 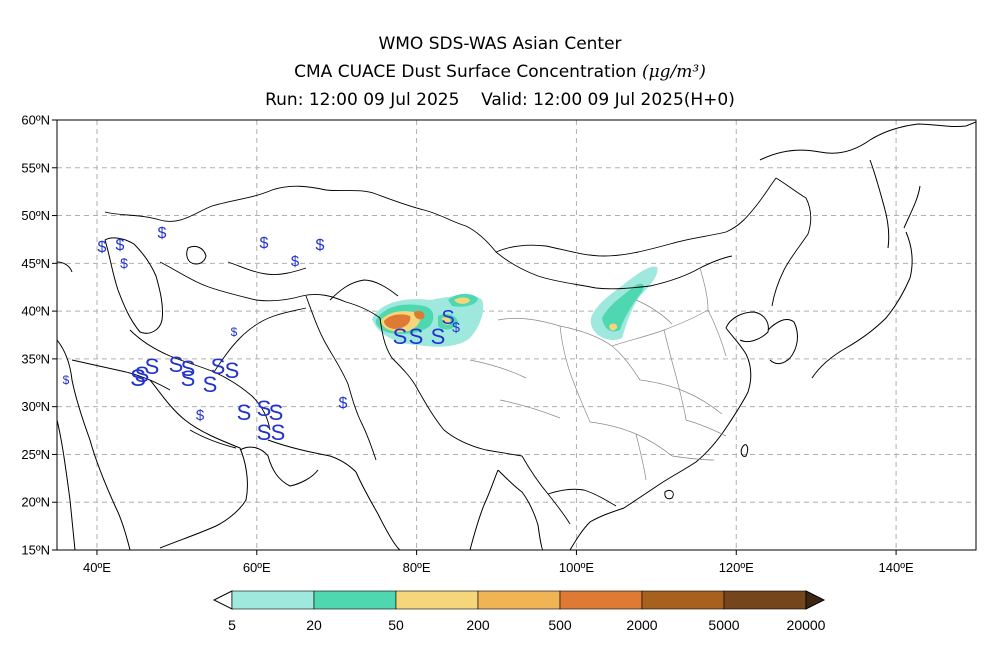 What do you see at coordinates (806, 625) in the screenshot?
I see `colorbar-level-label: 20000` at bounding box center [806, 625].